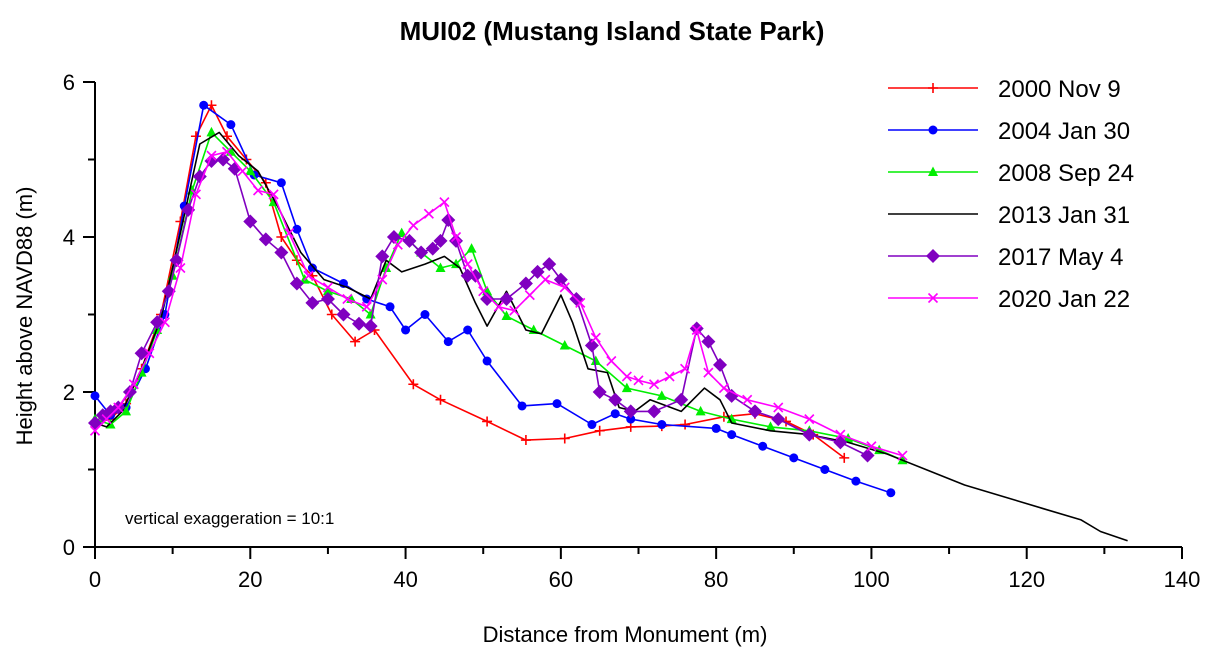  I want to click on x-tick-label: 80, so click(716, 579).